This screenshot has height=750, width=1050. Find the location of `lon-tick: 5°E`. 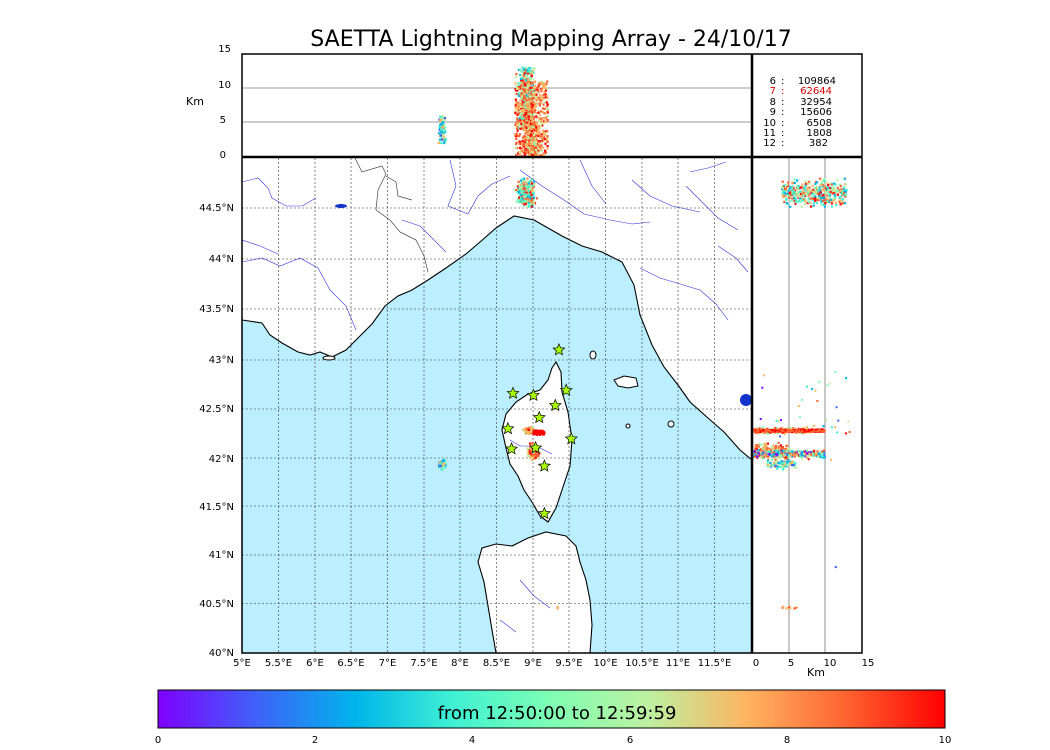

lon-tick: 5°E is located at coordinates (242, 663).